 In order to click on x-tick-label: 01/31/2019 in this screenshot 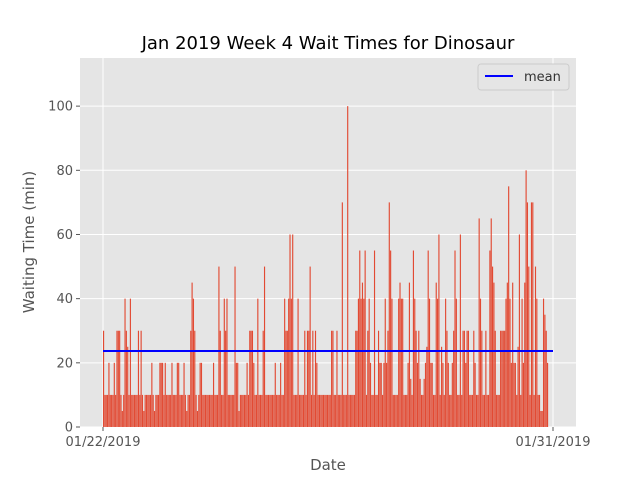, I will do `click(553, 442)`.